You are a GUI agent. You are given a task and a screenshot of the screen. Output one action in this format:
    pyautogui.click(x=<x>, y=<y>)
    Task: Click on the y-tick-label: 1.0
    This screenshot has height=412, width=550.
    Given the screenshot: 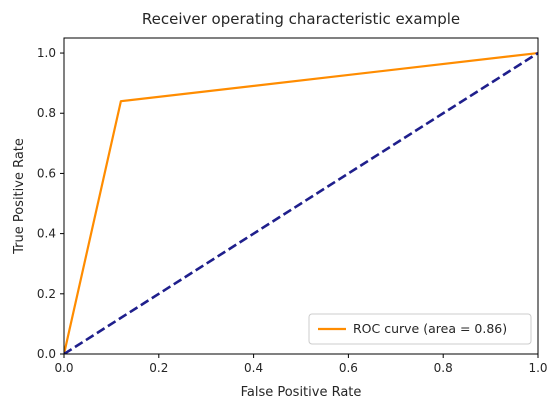 What is the action you would take?
    pyautogui.click(x=46, y=53)
    